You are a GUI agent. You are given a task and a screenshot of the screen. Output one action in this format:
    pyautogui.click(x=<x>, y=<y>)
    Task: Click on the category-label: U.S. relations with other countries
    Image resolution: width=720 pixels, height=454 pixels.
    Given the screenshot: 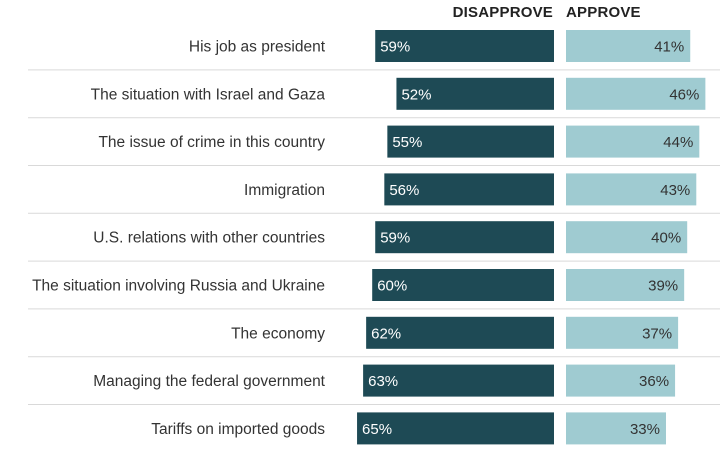 What is the action you would take?
    pyautogui.click(x=209, y=238)
    